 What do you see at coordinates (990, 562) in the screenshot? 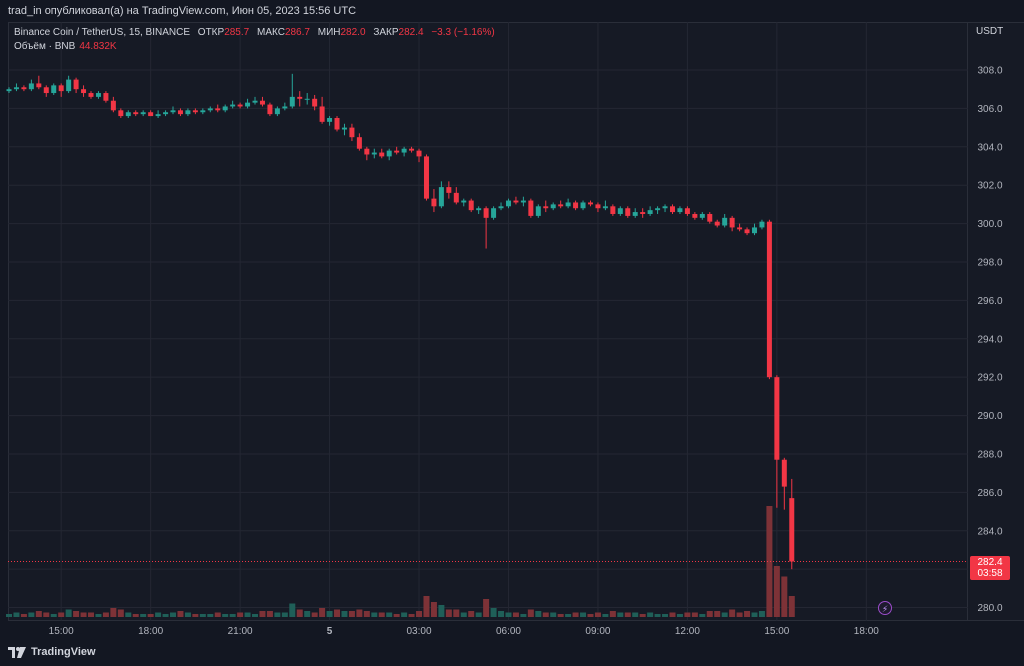
I see `last-price-value: 282.4` at bounding box center [990, 562].